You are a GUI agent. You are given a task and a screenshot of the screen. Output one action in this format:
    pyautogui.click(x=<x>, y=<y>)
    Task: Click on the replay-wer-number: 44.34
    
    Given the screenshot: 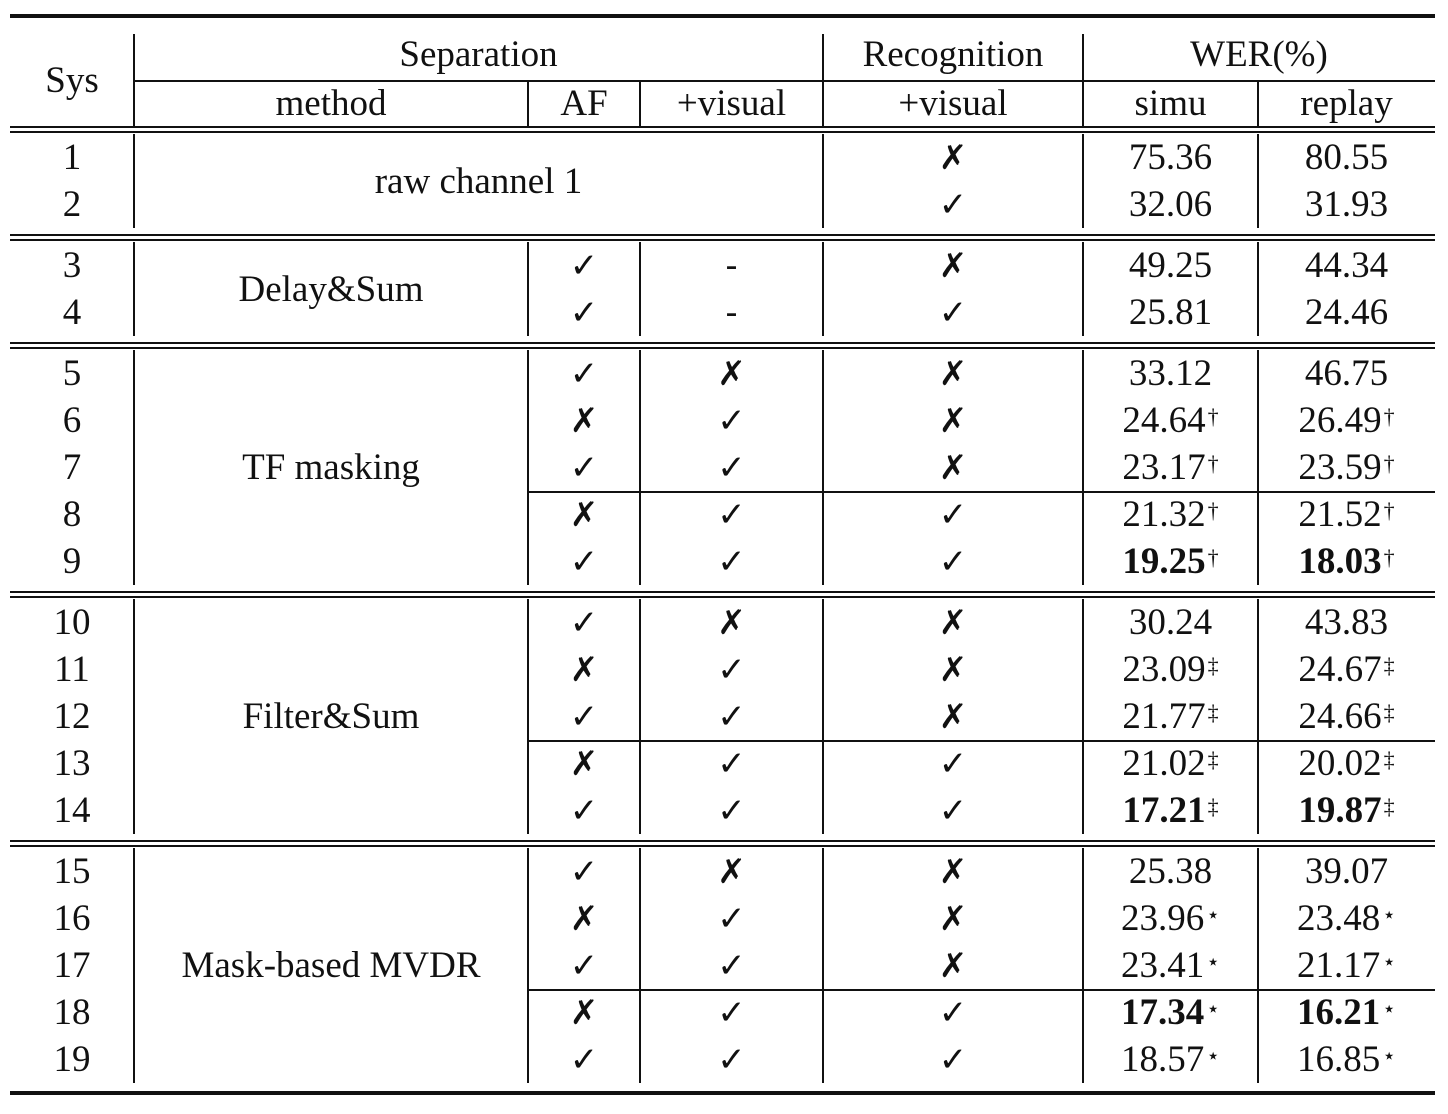 What is the action you would take?
    pyautogui.click(x=1346, y=265)
    